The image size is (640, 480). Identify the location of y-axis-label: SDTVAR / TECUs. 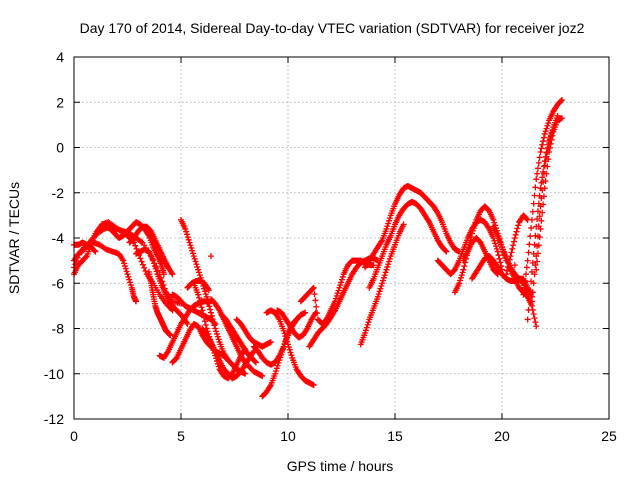
(14, 238).